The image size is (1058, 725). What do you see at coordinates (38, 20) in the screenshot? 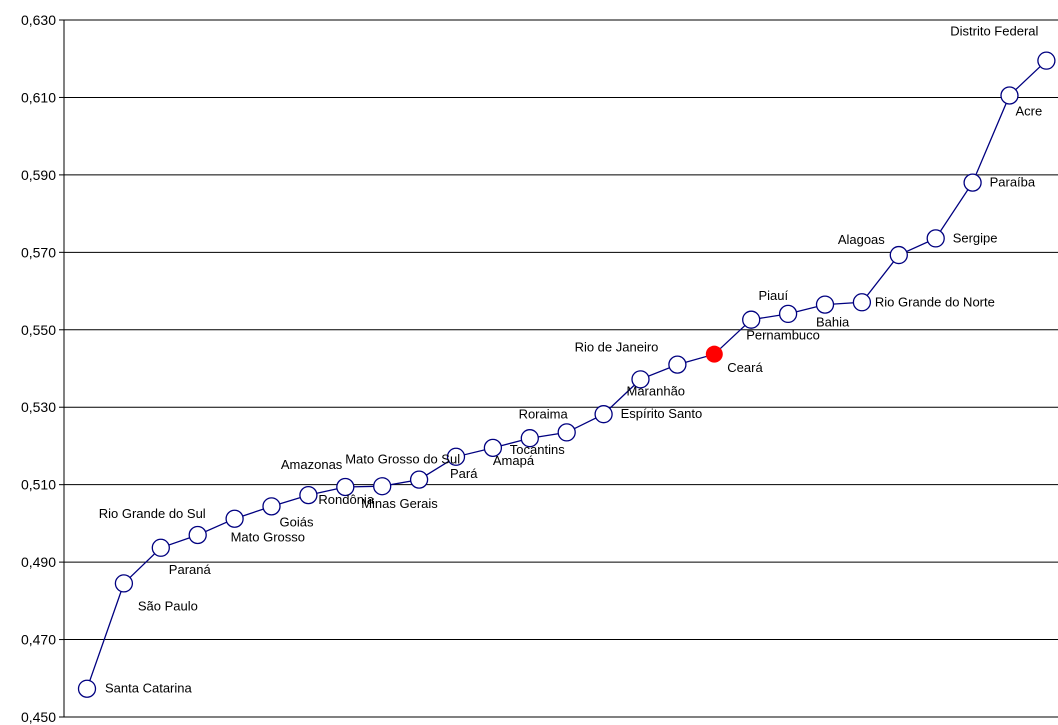
I see `y-tick-label: 0,630` at bounding box center [38, 20].